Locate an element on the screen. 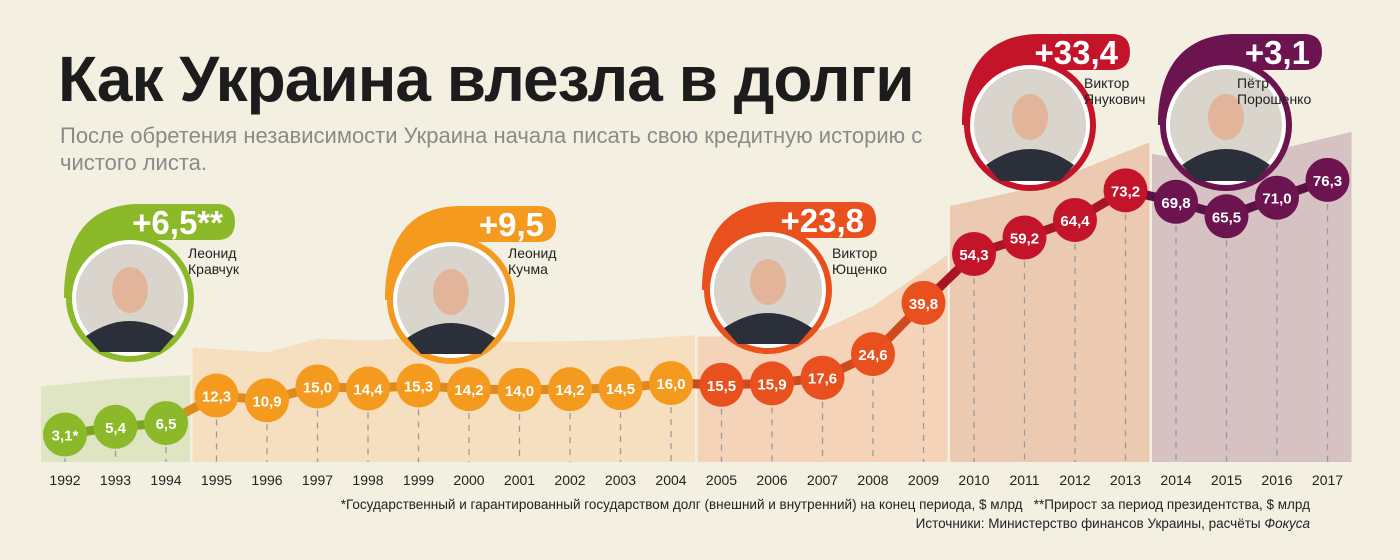  year-tick-label: 1999 is located at coordinates (418, 480).